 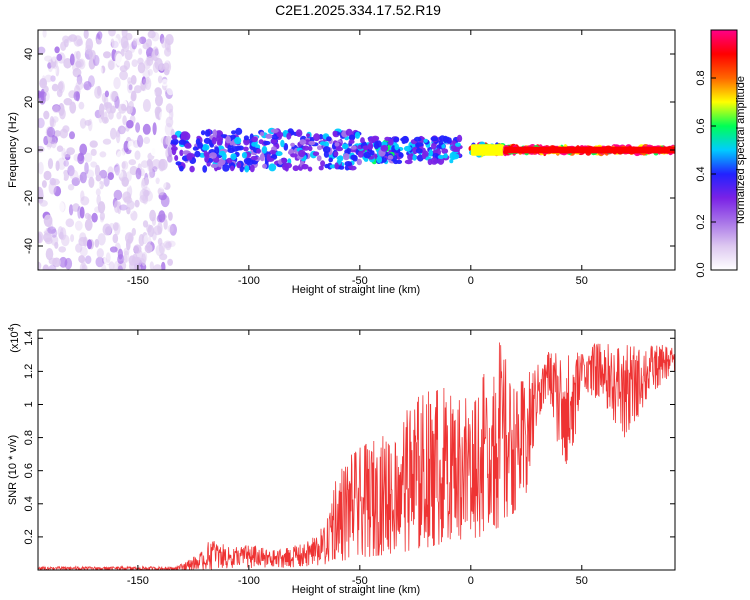 I want to click on snr-scale-base: (x10, so click(x=15, y=341).